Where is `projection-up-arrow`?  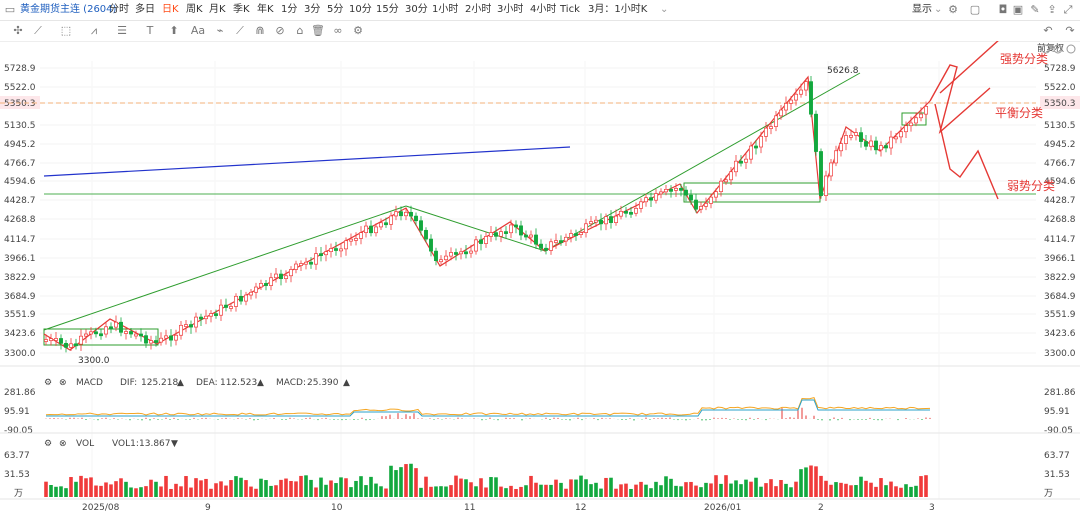
projection-up-arrow is located at coordinates (969, 67).